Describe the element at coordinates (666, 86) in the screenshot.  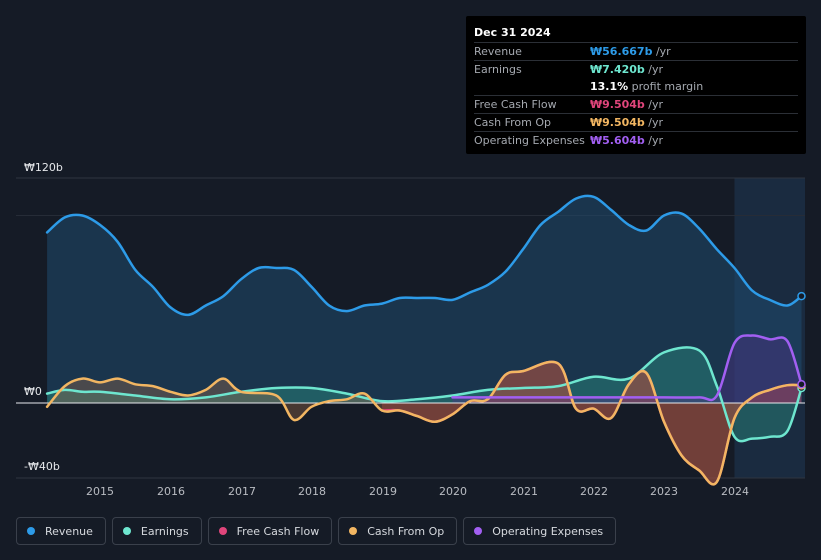
I see `tooltip-unit: profit margin` at that location.